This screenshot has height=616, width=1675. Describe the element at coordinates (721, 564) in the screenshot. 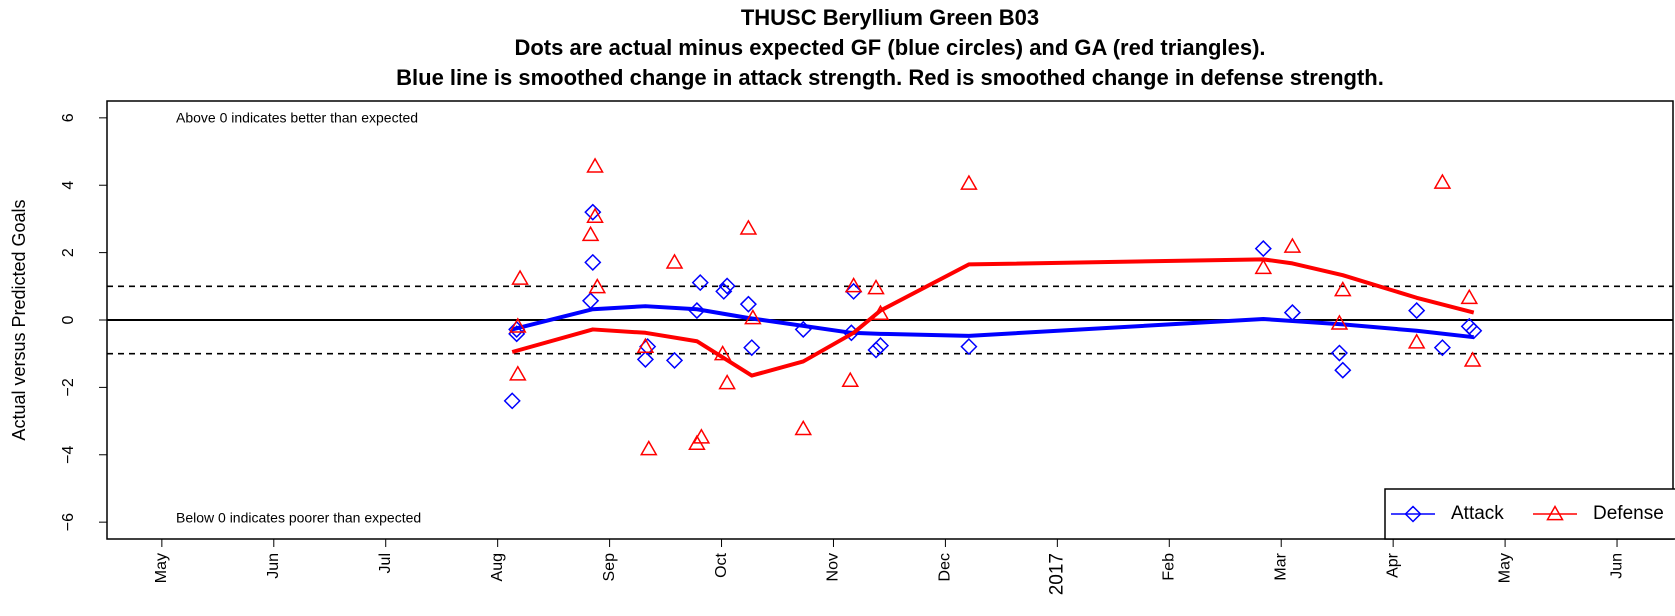

I see `x-tick-label: Oct` at that location.